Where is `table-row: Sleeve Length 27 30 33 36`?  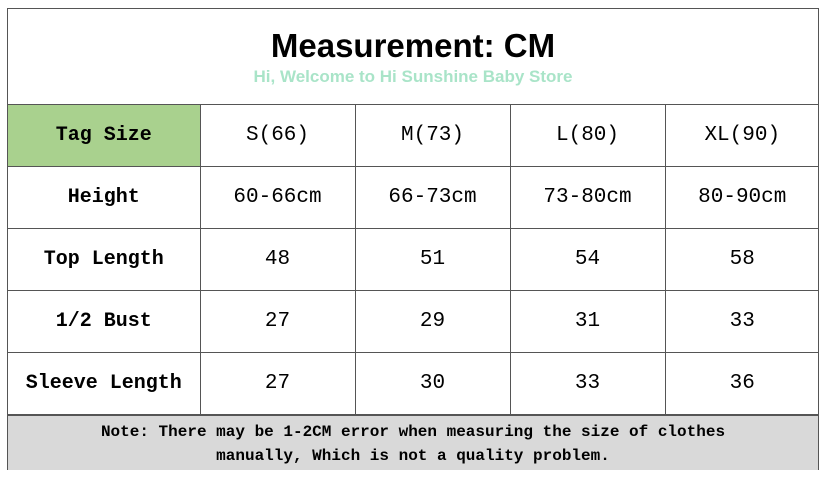 table-row: Sleeve Length 27 30 33 36 is located at coordinates (413, 383).